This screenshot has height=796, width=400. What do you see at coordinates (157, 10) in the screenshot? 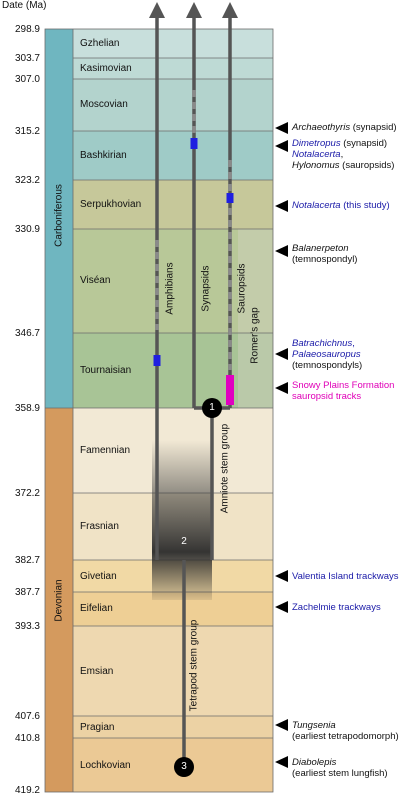
I see `amphibian-arrowhead` at bounding box center [157, 10].